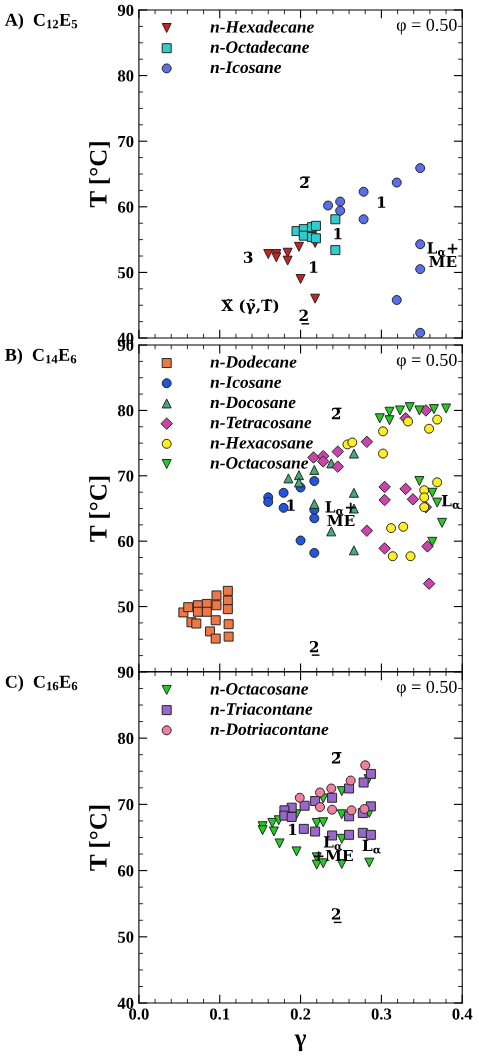  I want to click on legend-label: n-Dodecane, so click(253, 361).